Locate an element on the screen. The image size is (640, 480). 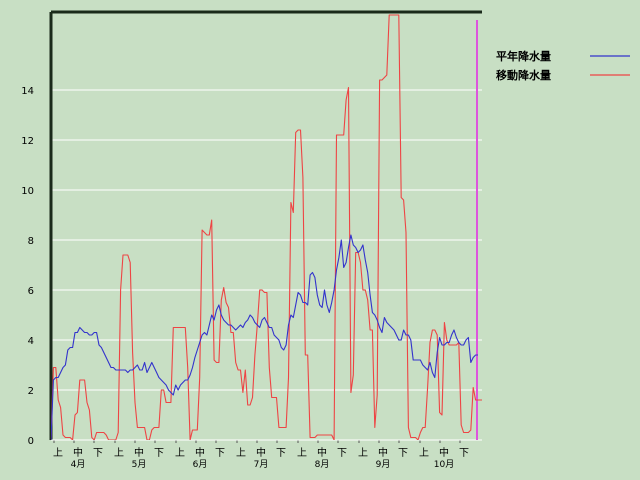
y-tick-label: 0 is located at coordinates (31, 441).